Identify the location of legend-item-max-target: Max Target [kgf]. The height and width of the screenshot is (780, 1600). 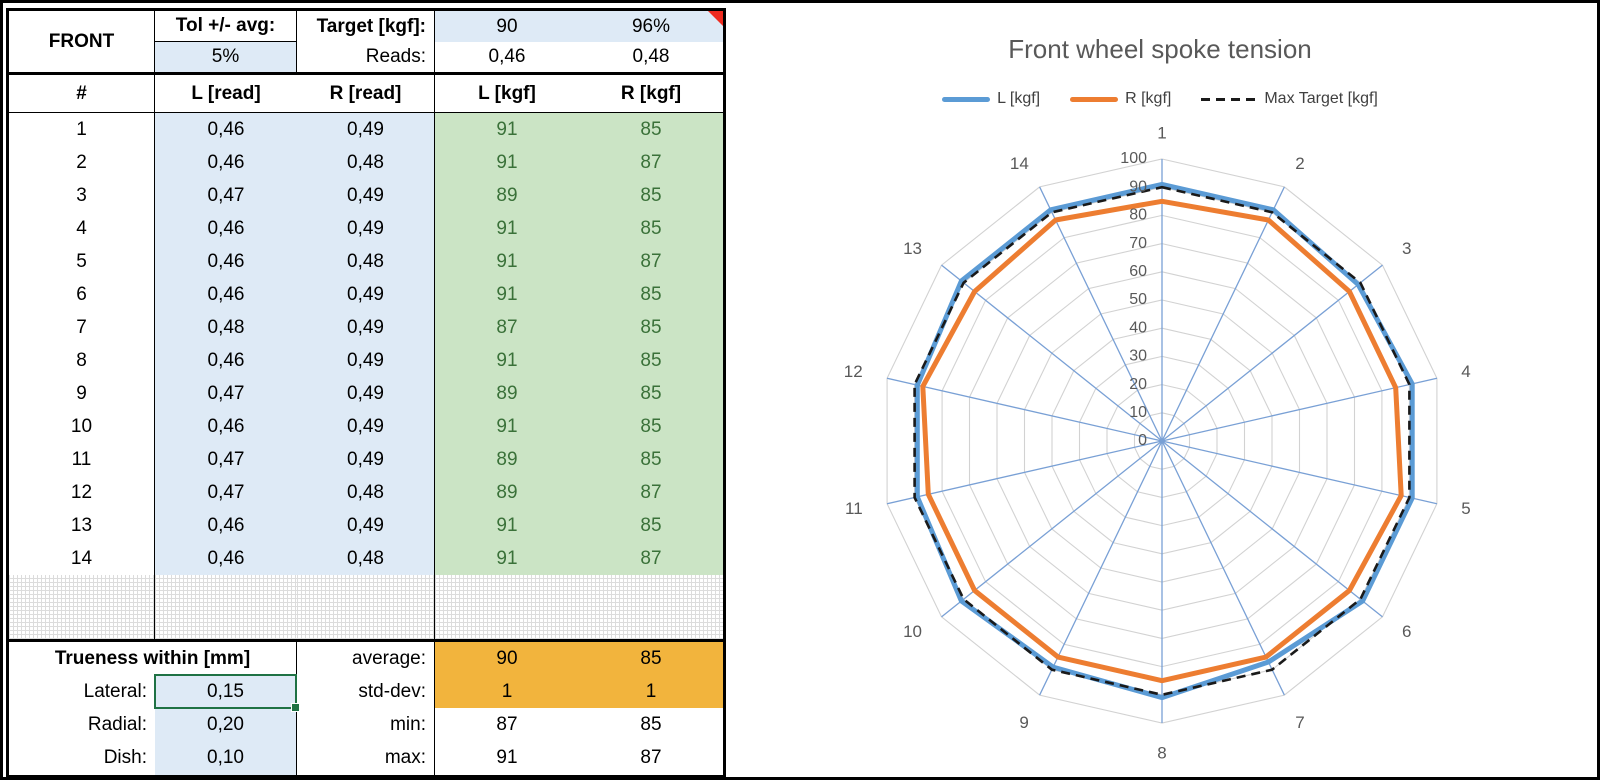
(1289, 99).